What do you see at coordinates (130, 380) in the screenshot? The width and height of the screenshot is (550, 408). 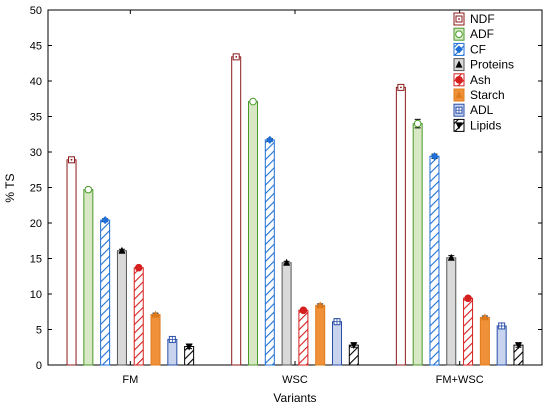 I see `x-tick-label: FM` at bounding box center [130, 380].